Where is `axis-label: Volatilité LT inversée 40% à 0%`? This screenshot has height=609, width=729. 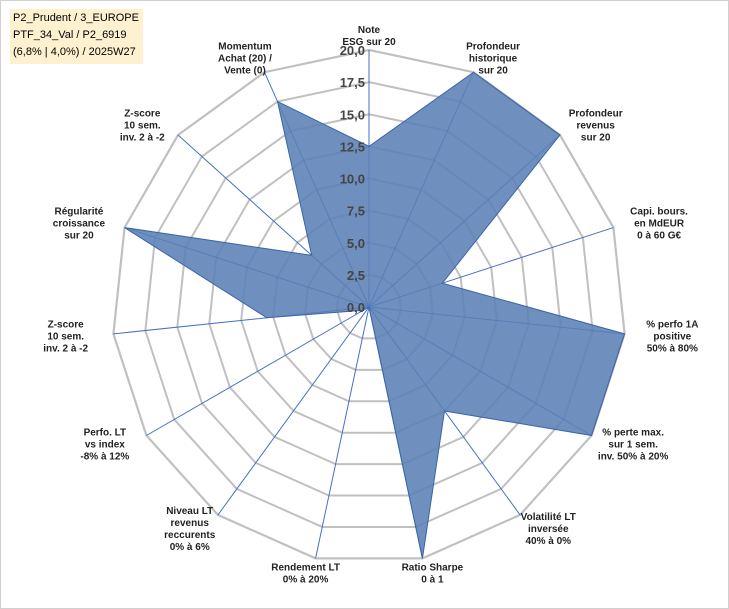
axis-label: Volatilité LT inversée 40% à 0% is located at coordinates (548, 529).